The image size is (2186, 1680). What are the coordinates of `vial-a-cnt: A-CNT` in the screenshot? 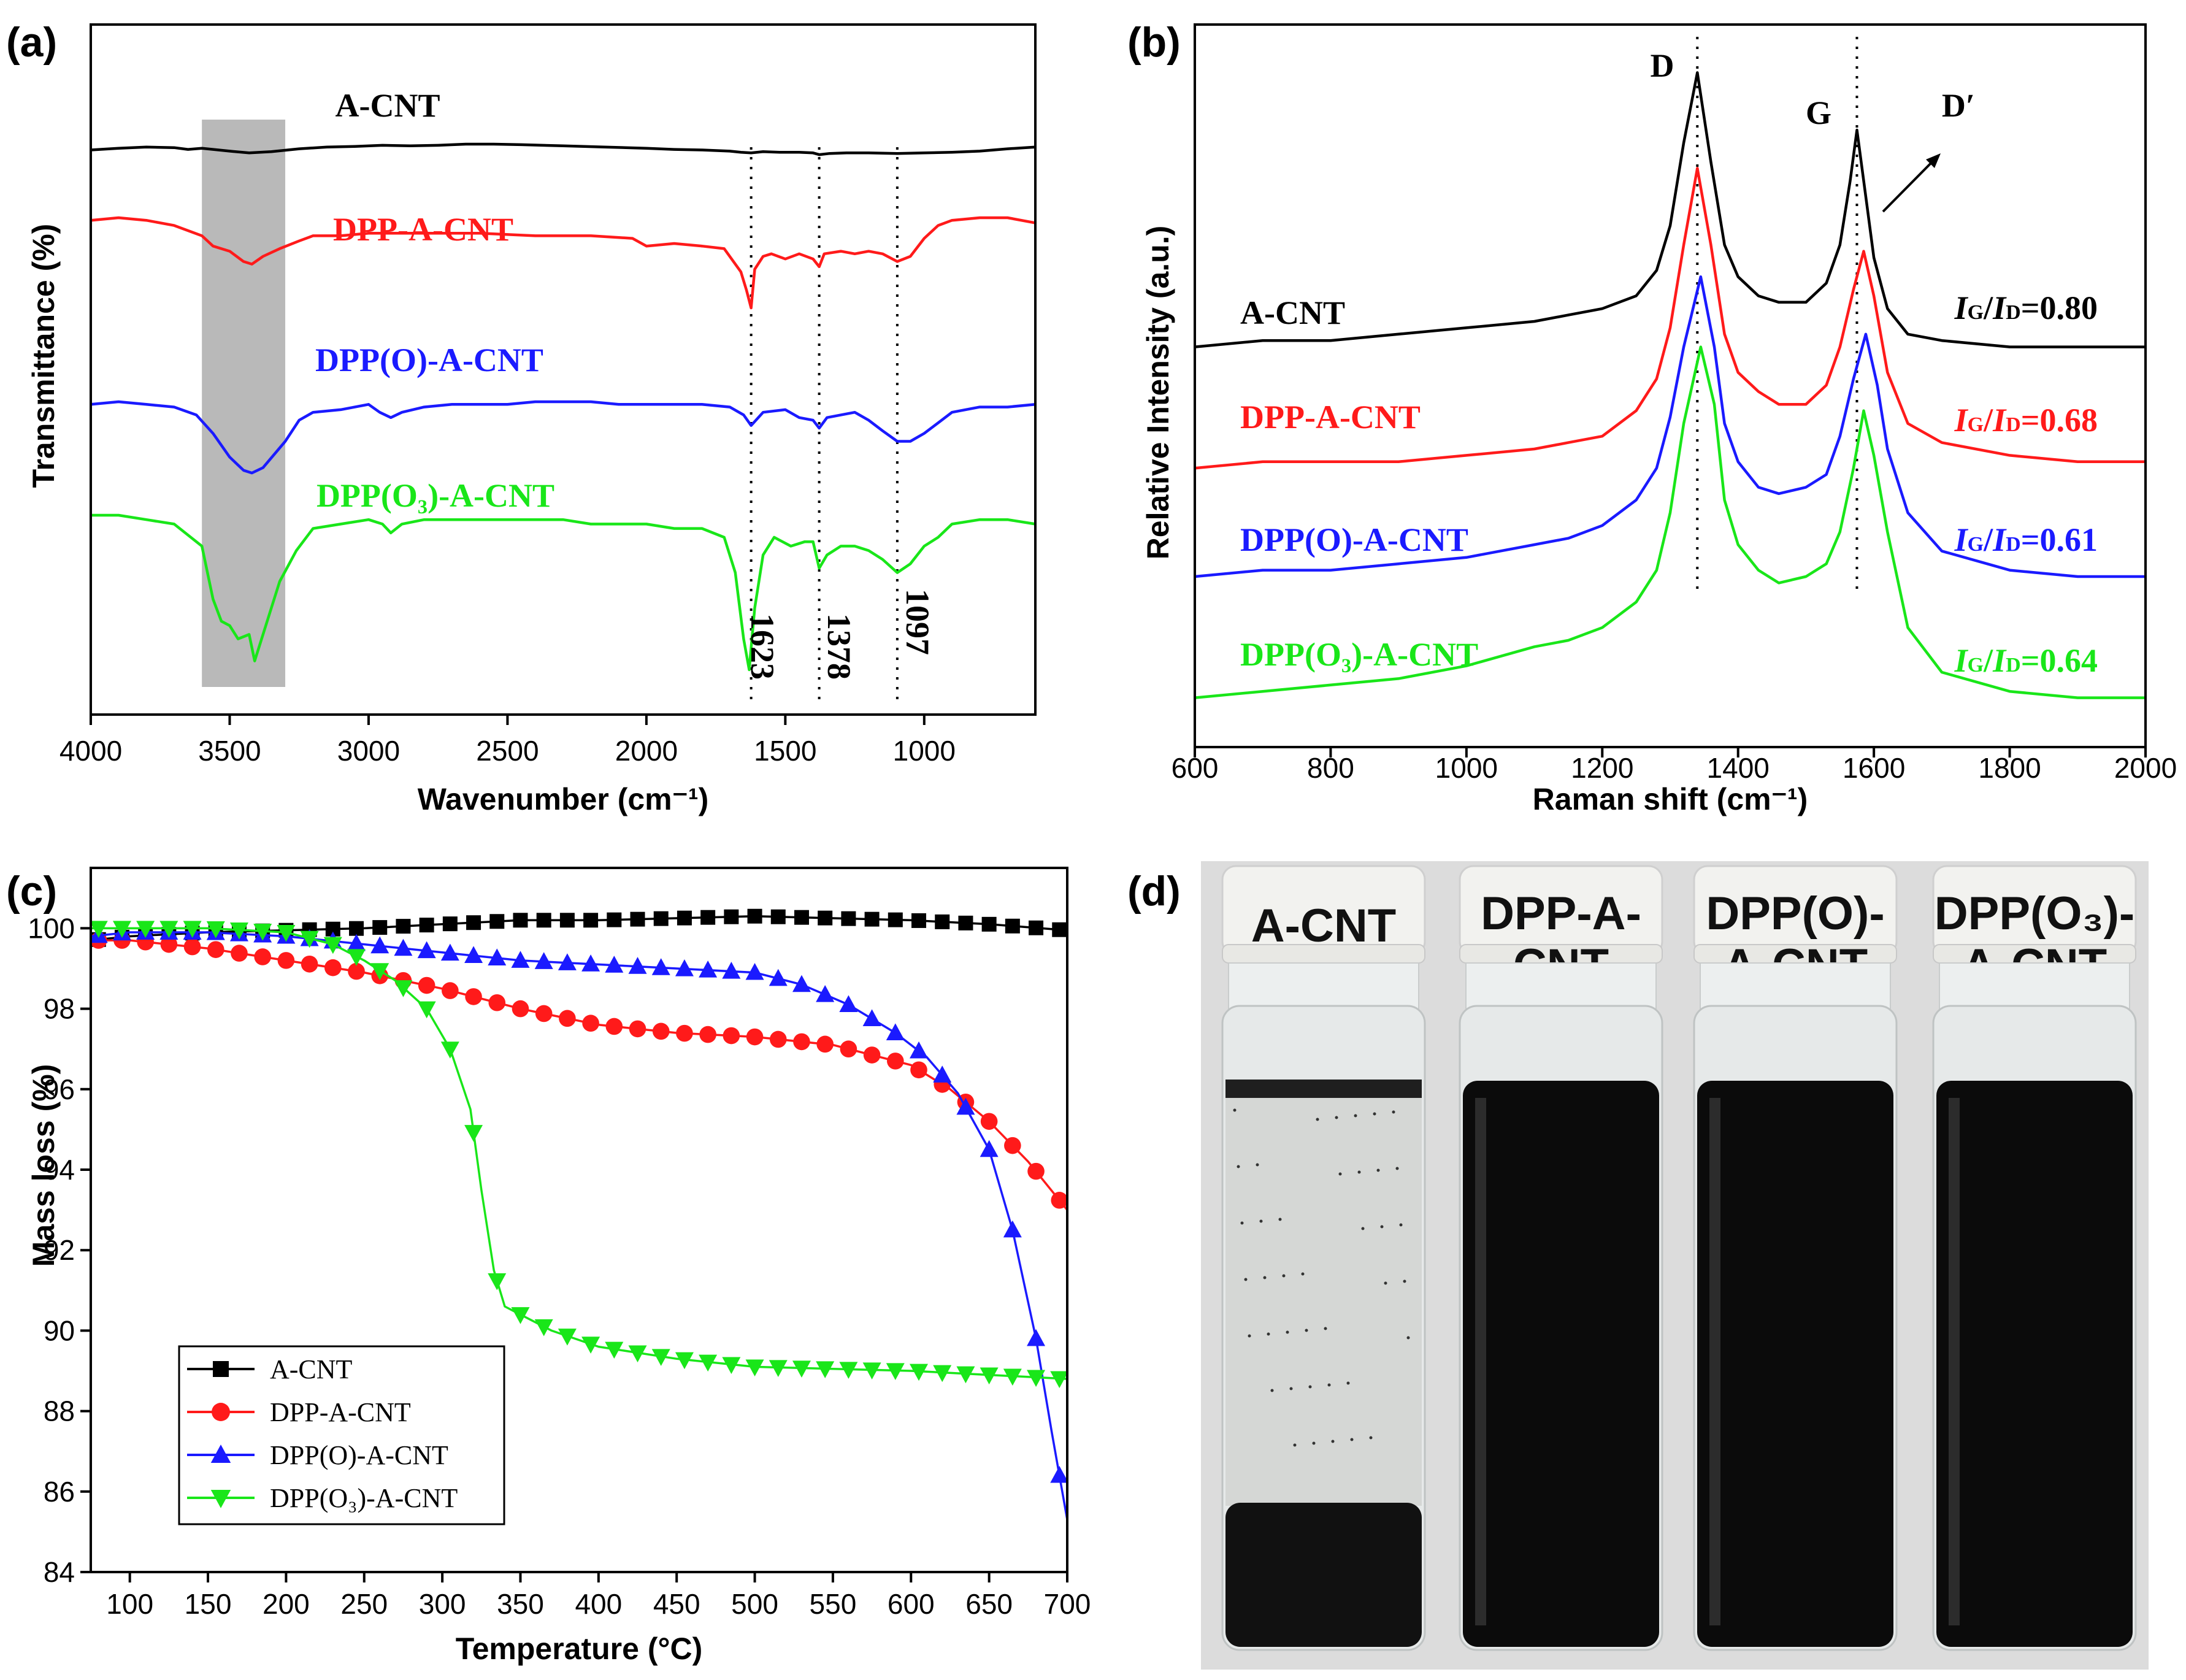 It's located at (1324, 1258).